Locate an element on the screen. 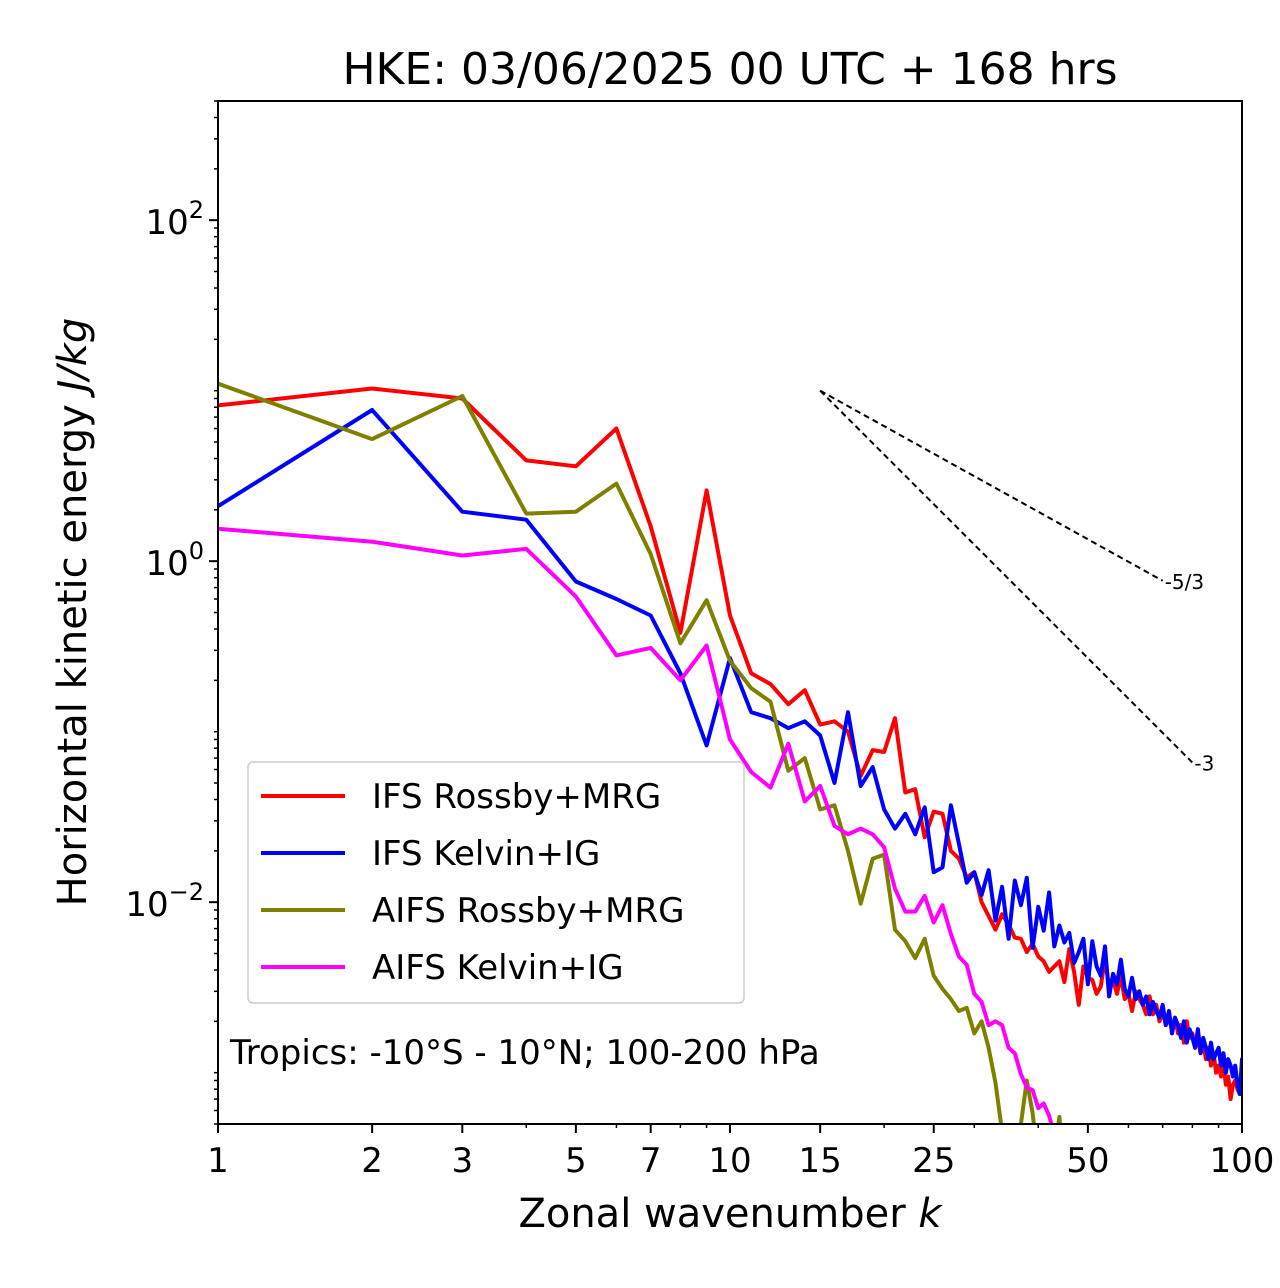 The width and height of the screenshot is (1280, 1288). legend-frame is located at coordinates (496, 882).